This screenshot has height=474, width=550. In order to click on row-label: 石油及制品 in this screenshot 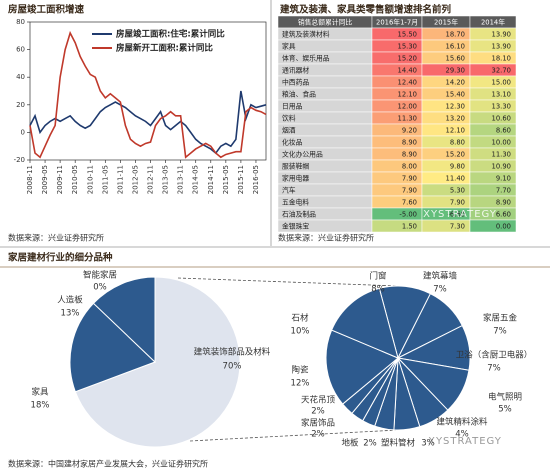, I will do `click(299, 214)`.